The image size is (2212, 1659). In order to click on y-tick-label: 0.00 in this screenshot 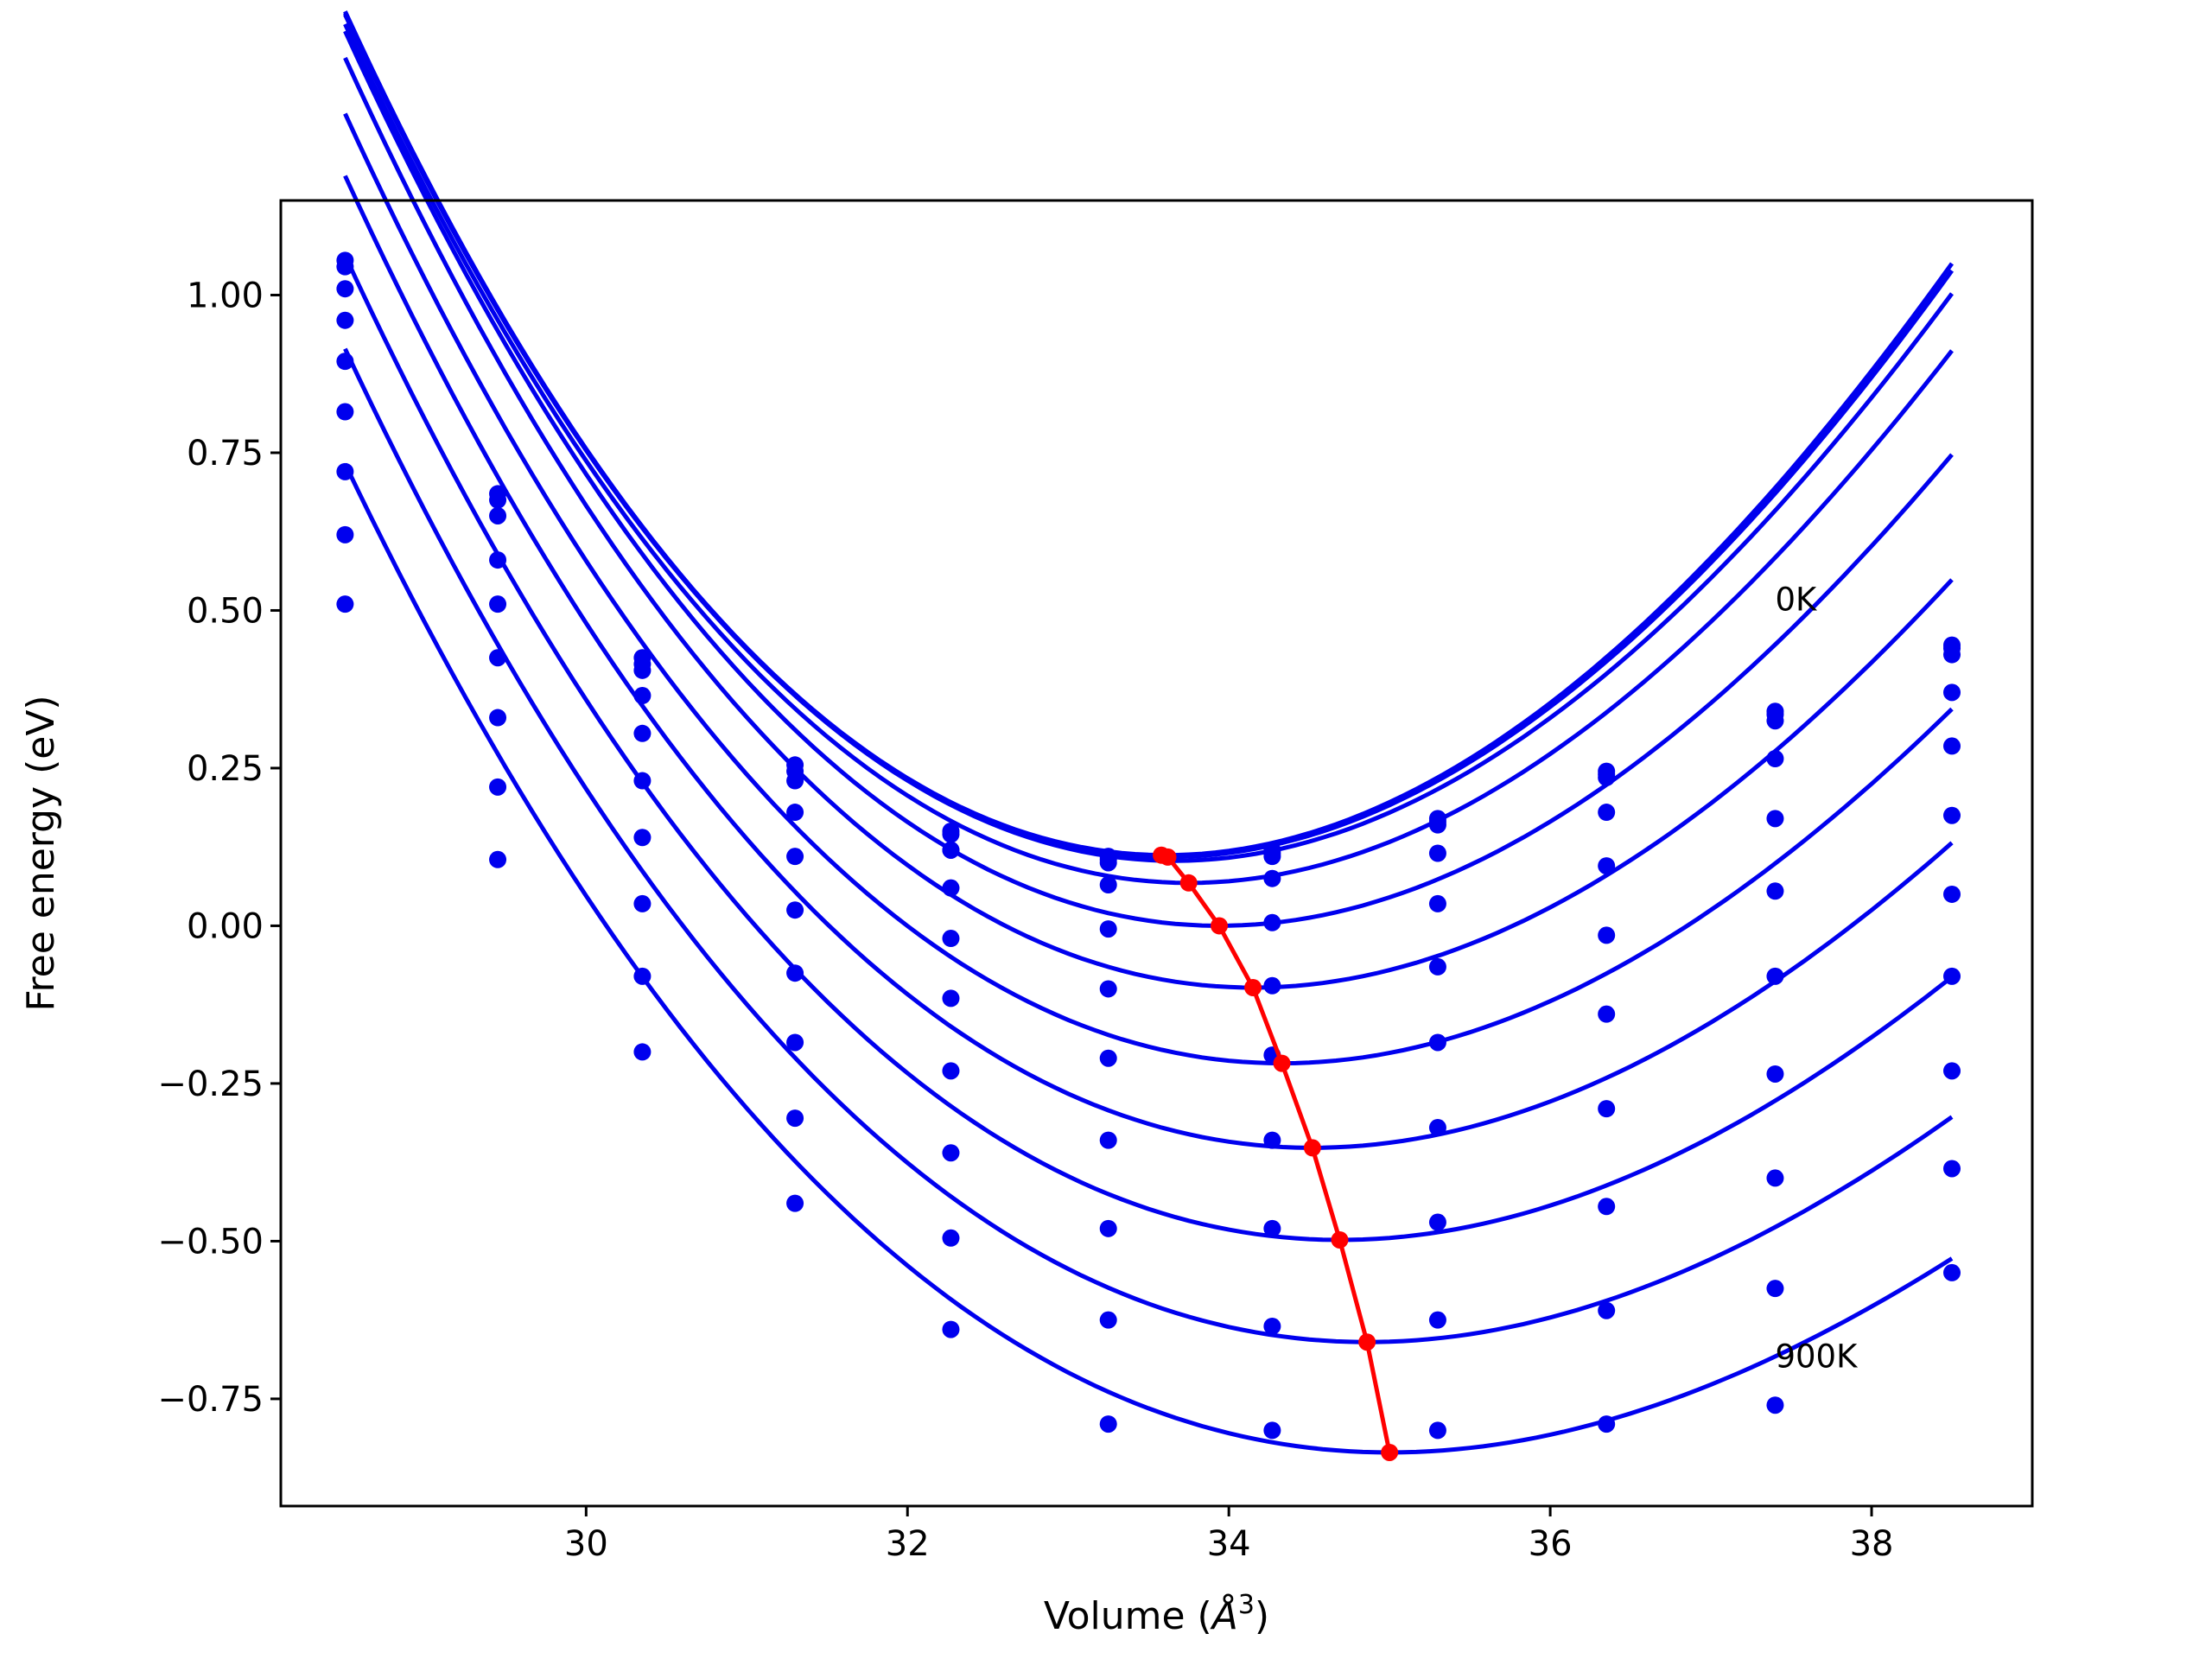, I will do `click(225, 926)`.